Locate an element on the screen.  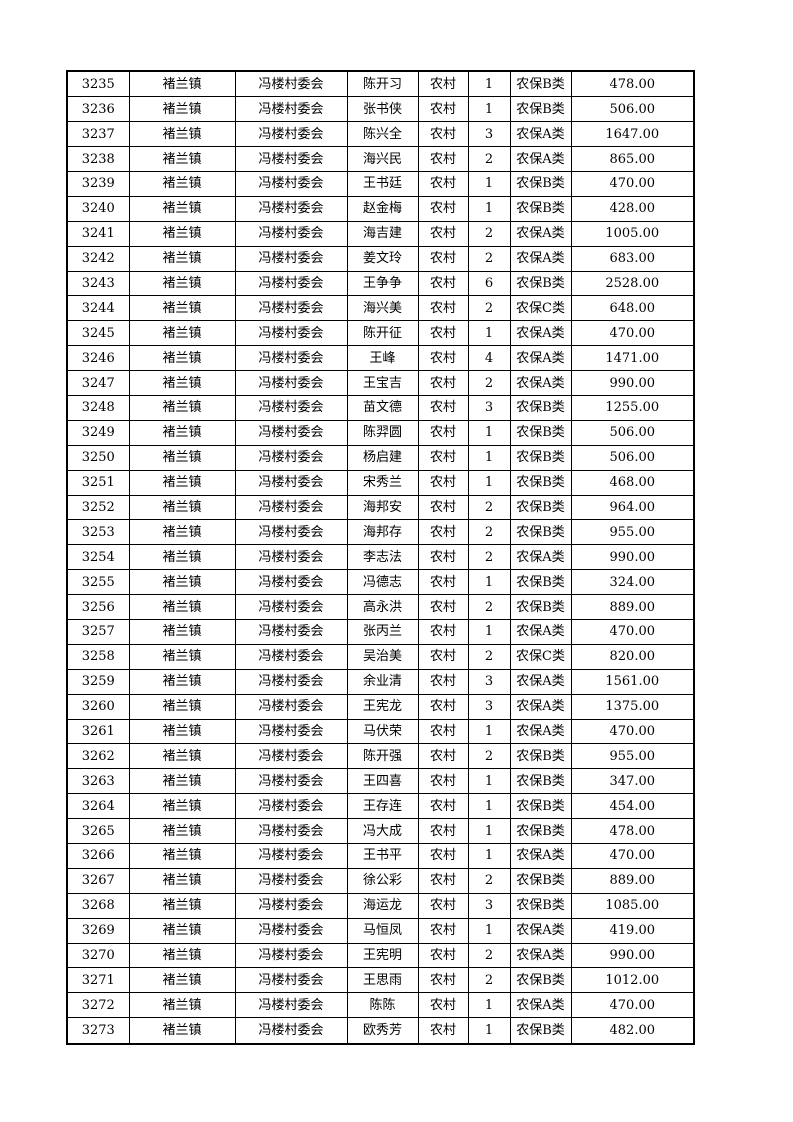
person-name-cell: 陈羿圆 is located at coordinates (382, 432).